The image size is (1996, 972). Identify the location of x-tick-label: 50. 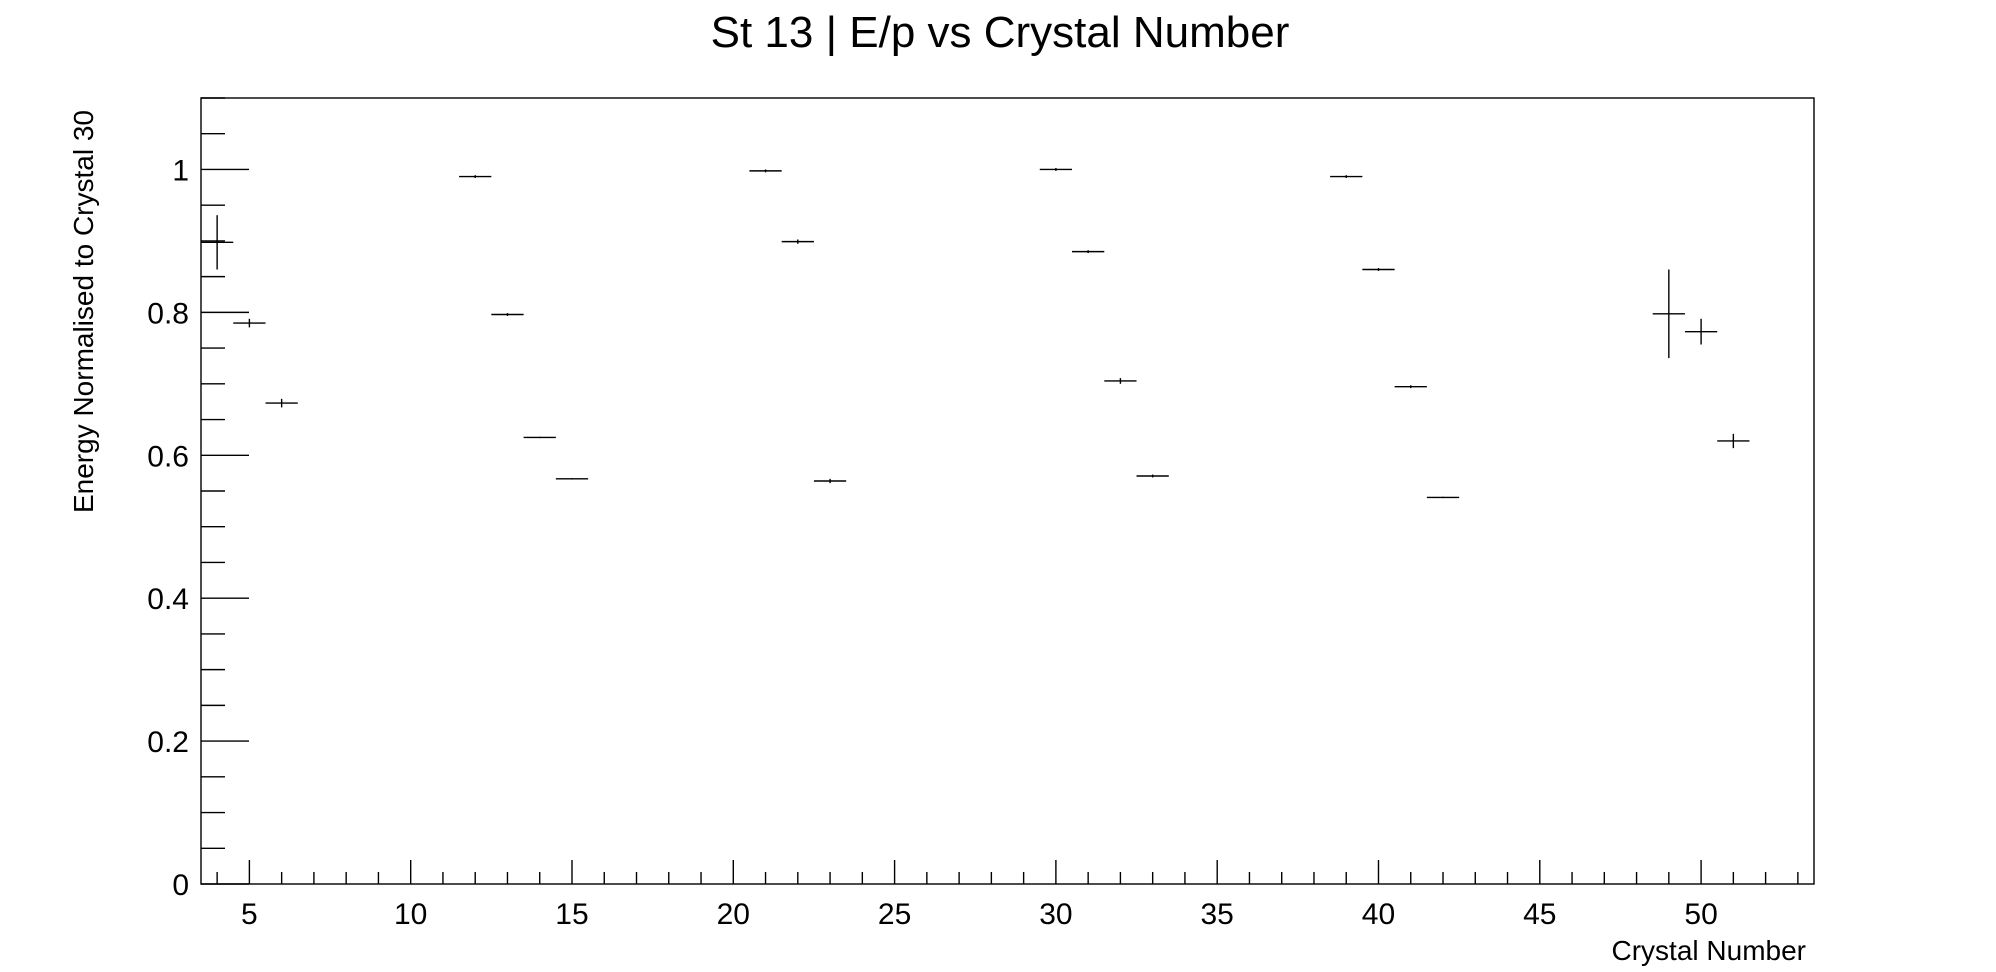
(1700, 914).